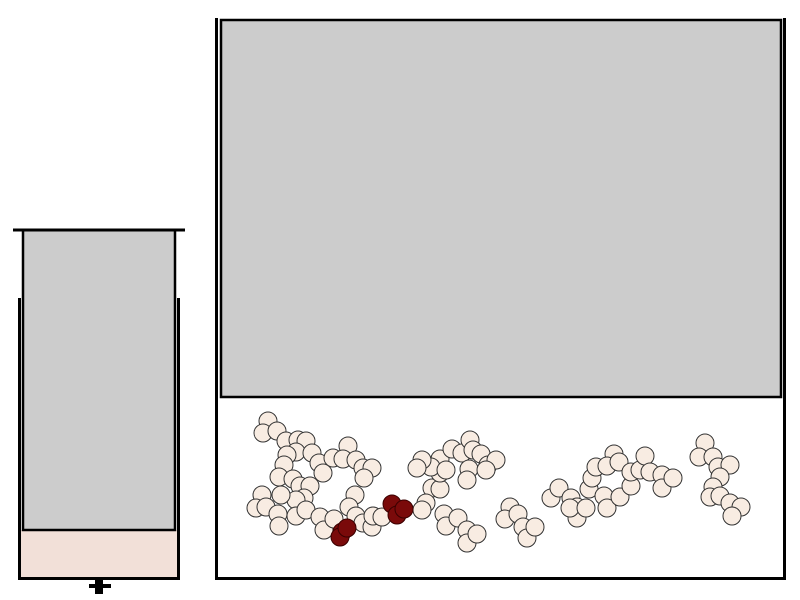  What do you see at coordinates (498, 482) in the screenshot?
I see `molecules` at bounding box center [498, 482].